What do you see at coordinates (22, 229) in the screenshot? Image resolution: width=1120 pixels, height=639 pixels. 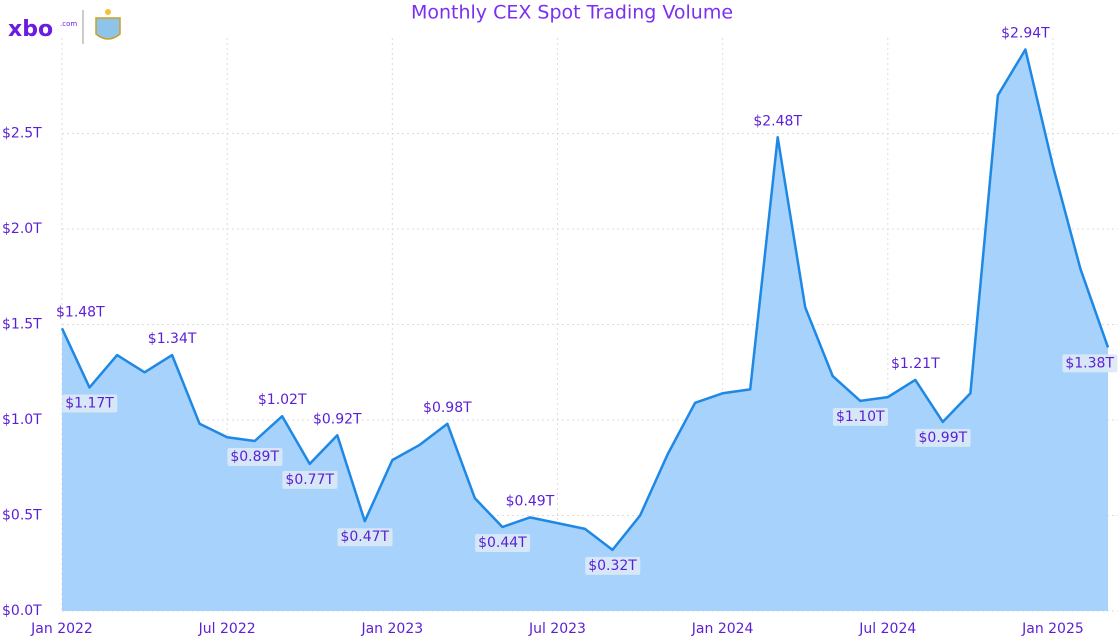 I see `y-tick-label: $2.0T` at bounding box center [22, 229].